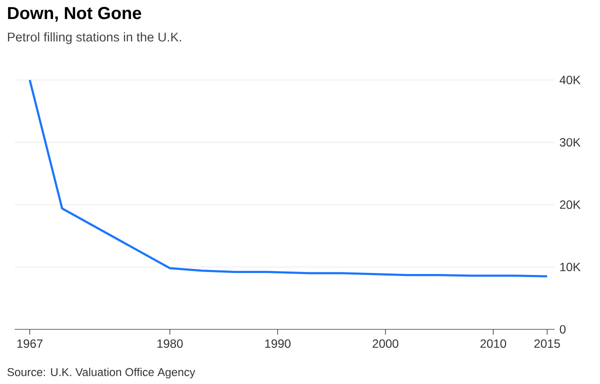  Describe the element at coordinates (570, 204) in the screenshot. I see `y-tick-label: 20K` at that location.